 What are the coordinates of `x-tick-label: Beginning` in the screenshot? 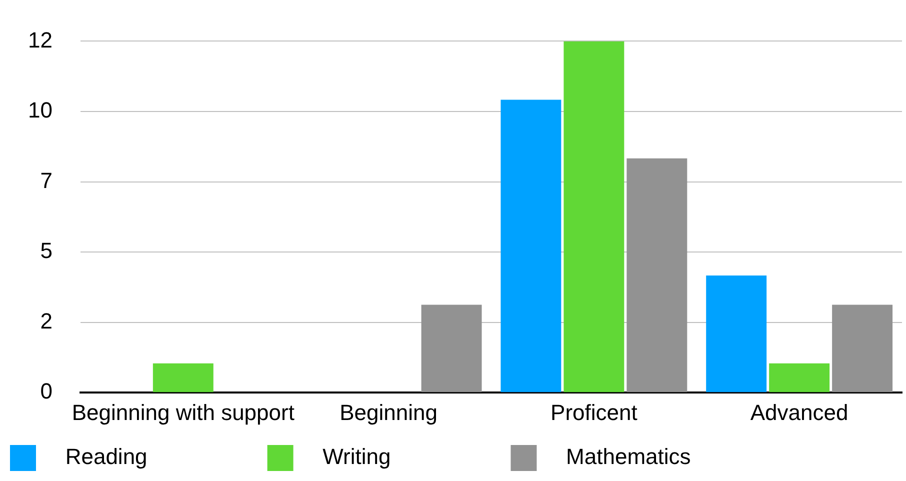 It's located at (389, 412).